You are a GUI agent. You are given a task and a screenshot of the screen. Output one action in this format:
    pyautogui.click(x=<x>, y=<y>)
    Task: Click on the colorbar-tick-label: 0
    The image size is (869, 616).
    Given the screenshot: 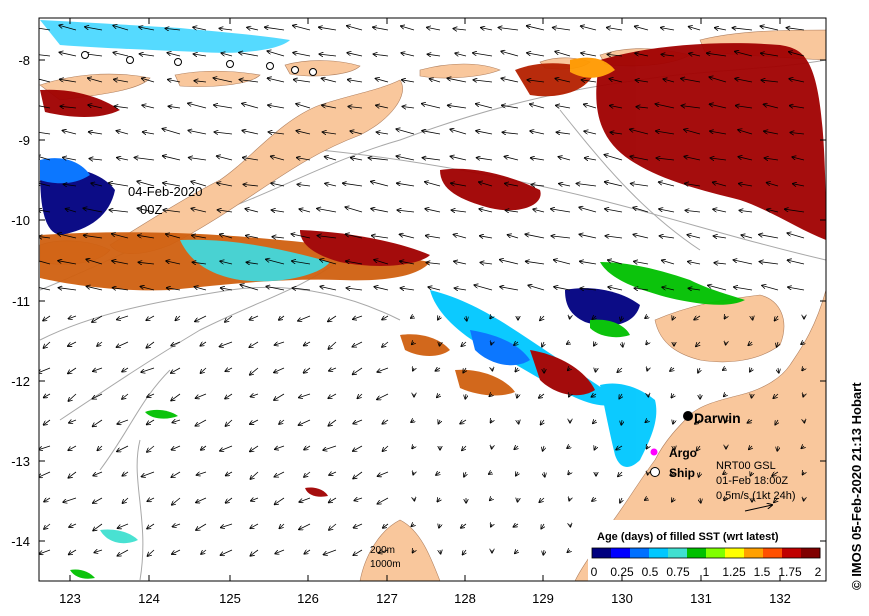 What is the action you would take?
    pyautogui.click(x=594, y=572)
    